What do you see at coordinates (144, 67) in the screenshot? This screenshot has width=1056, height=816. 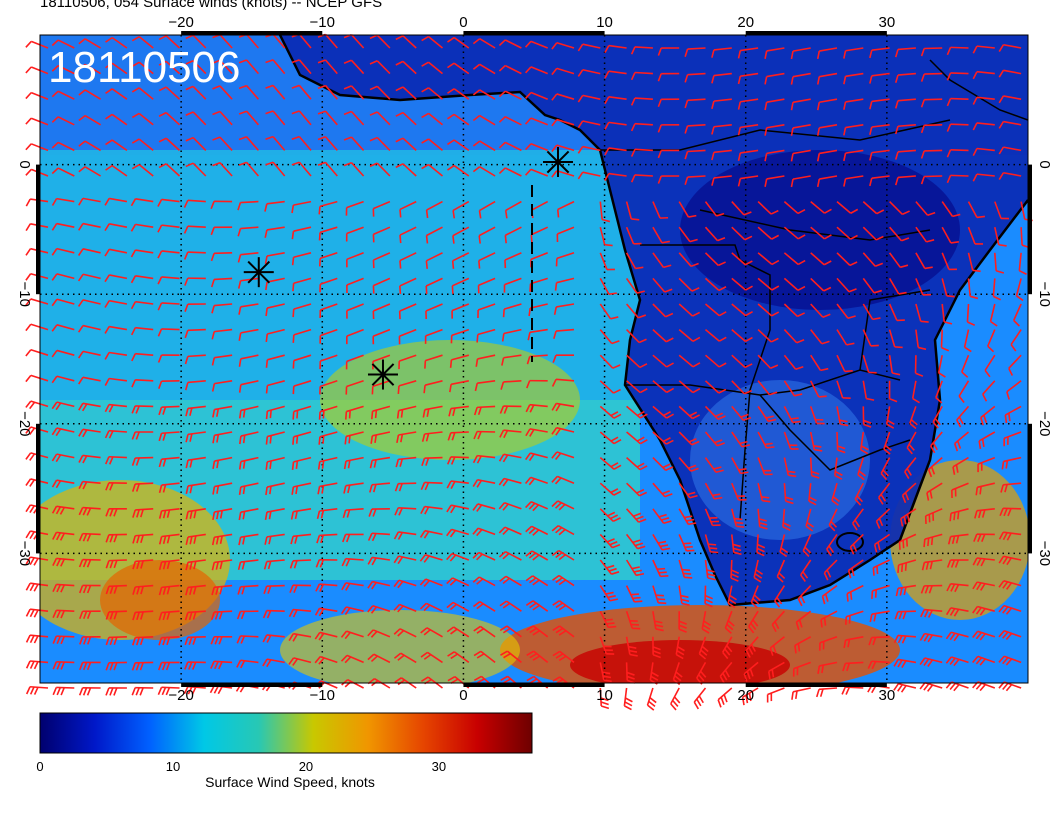 I see `date-stamp: 18110506` at bounding box center [144, 67].